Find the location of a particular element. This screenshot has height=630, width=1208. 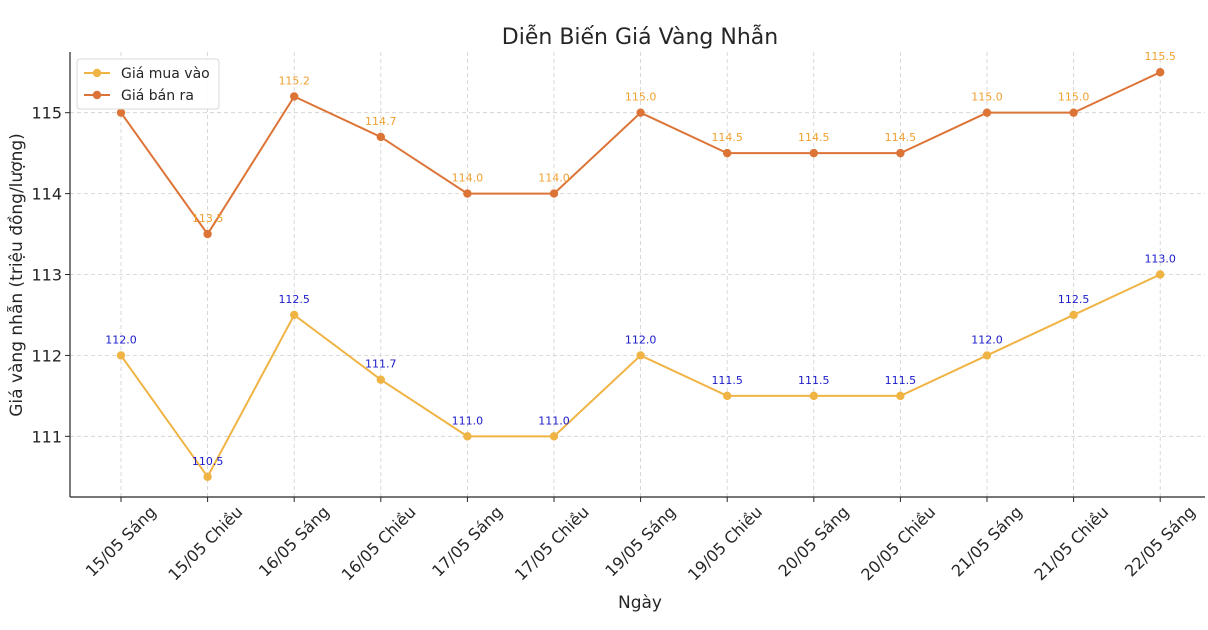

data-label: 113.5 is located at coordinates (208, 218).